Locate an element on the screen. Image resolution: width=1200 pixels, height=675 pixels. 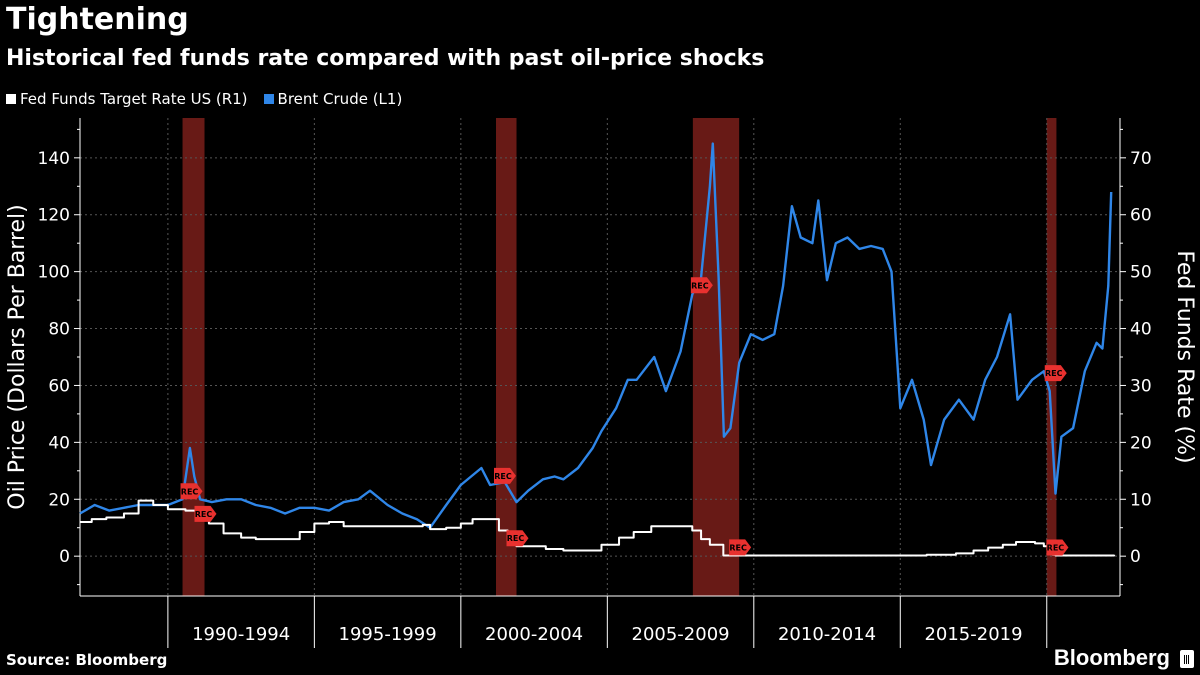
y-tick-label-left: 100 is located at coordinates (54, 273).